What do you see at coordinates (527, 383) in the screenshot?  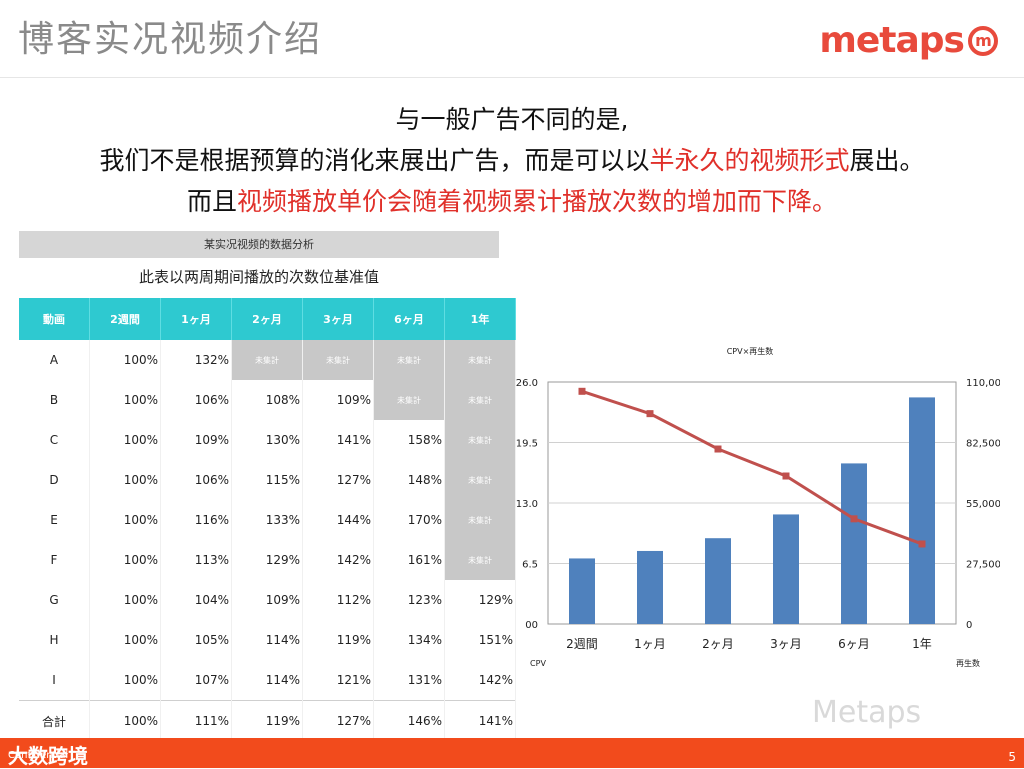 I see `left-tick-label: 26.0` at bounding box center [527, 383].